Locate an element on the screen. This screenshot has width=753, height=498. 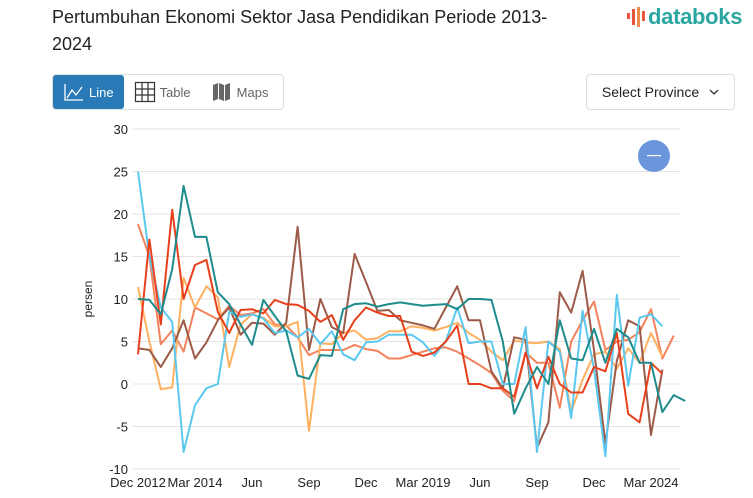
y-tick-label: 25 is located at coordinates (121, 172).